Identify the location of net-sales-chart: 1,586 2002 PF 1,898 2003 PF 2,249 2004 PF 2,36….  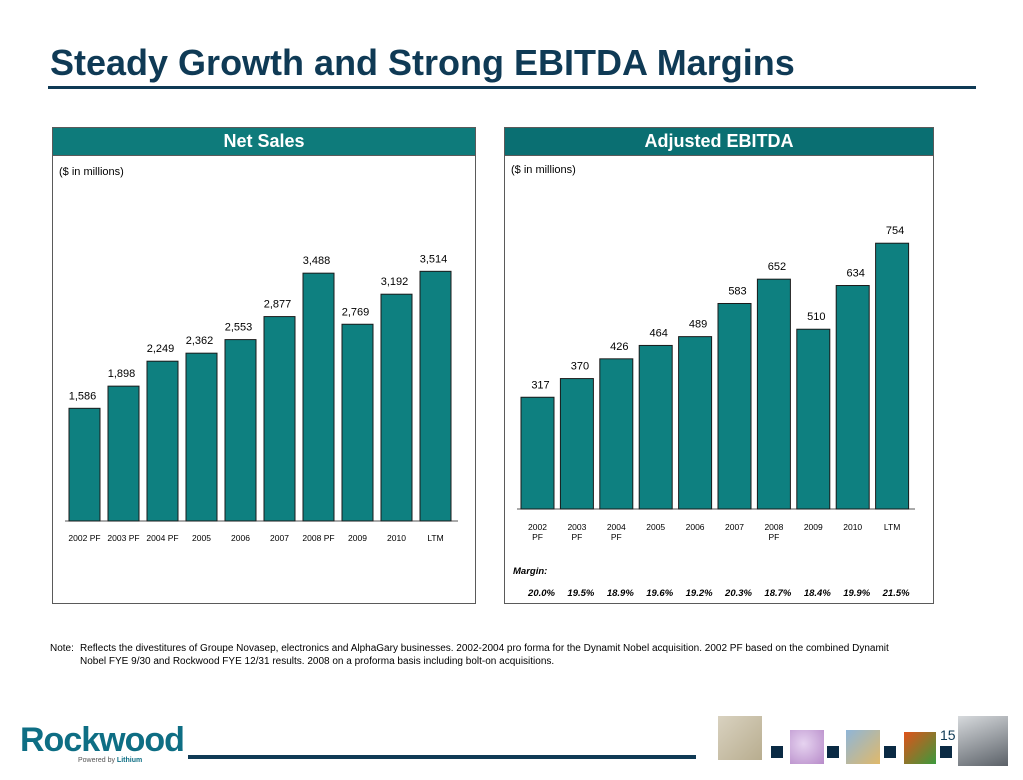
(261, 398).